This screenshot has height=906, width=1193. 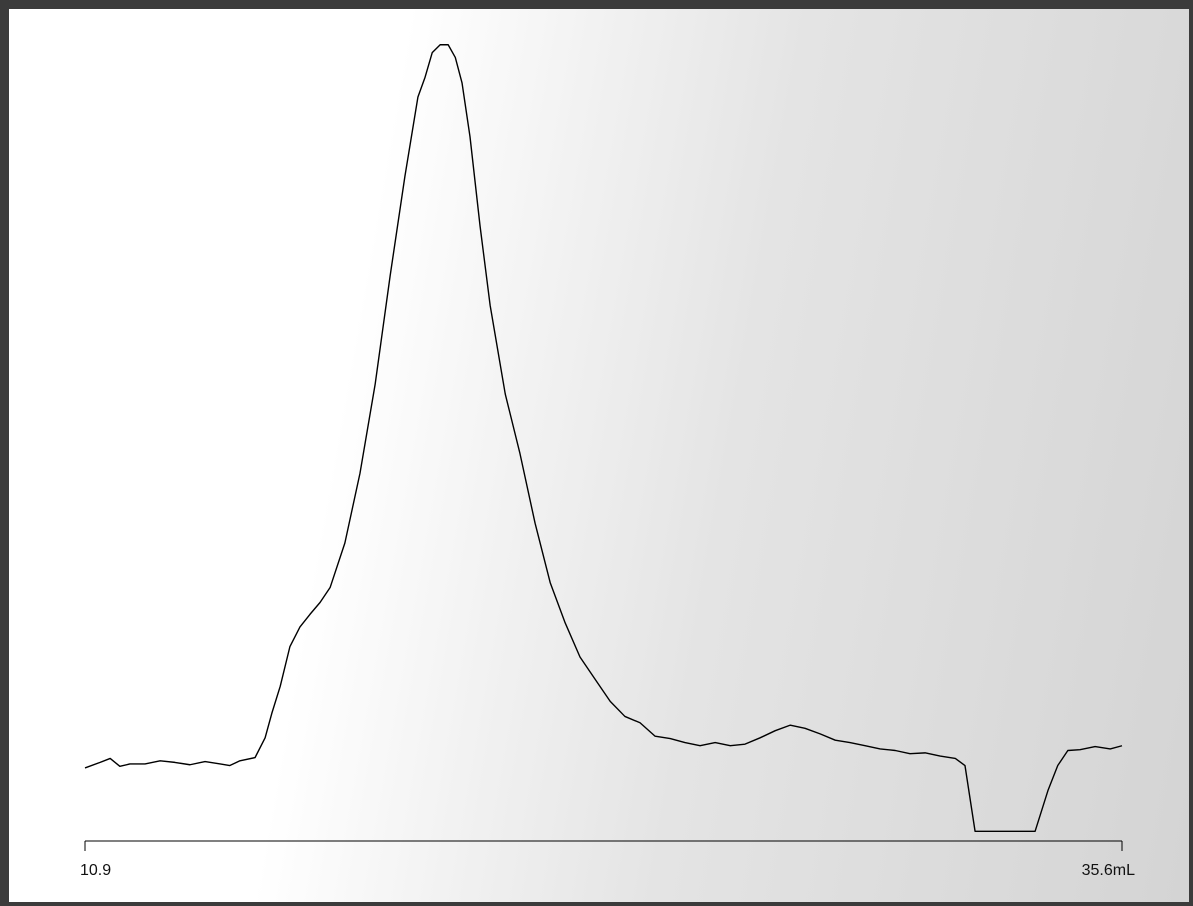 What do you see at coordinates (1108, 870) in the screenshot?
I see `x-tick-label: 35.6mL` at bounding box center [1108, 870].